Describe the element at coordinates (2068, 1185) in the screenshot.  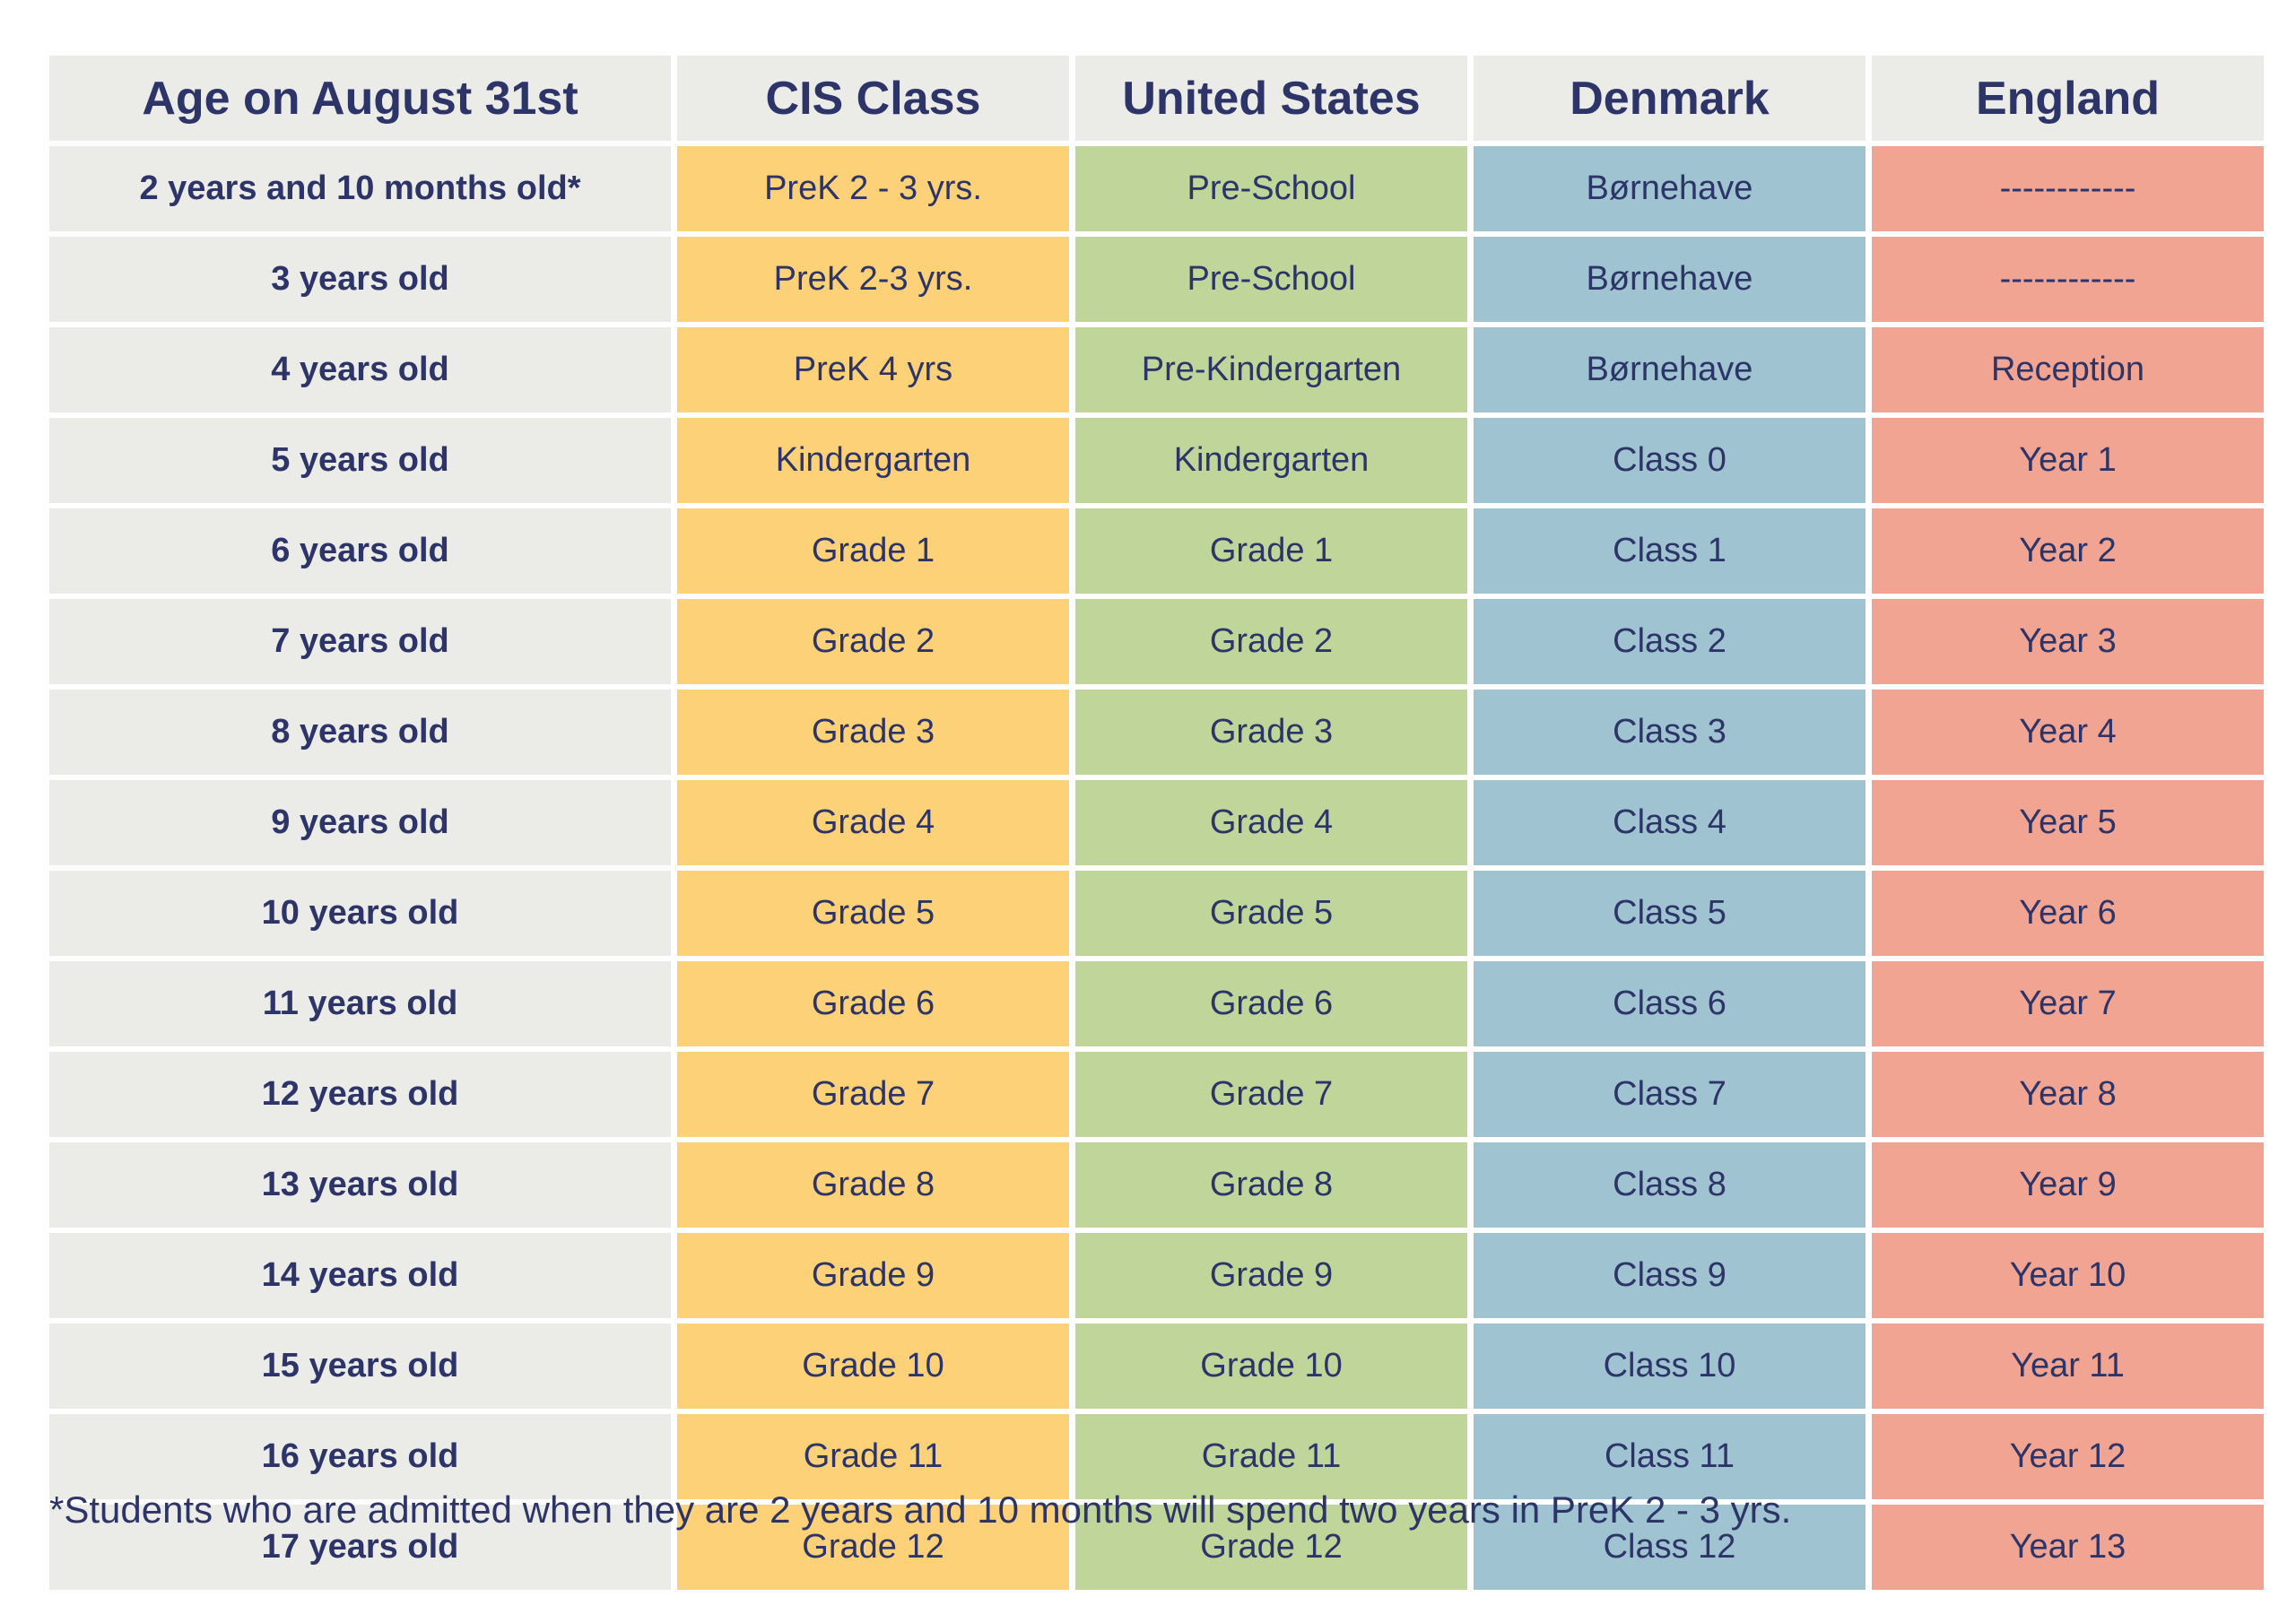
I see `table-cell-en: Year 9` at that location.